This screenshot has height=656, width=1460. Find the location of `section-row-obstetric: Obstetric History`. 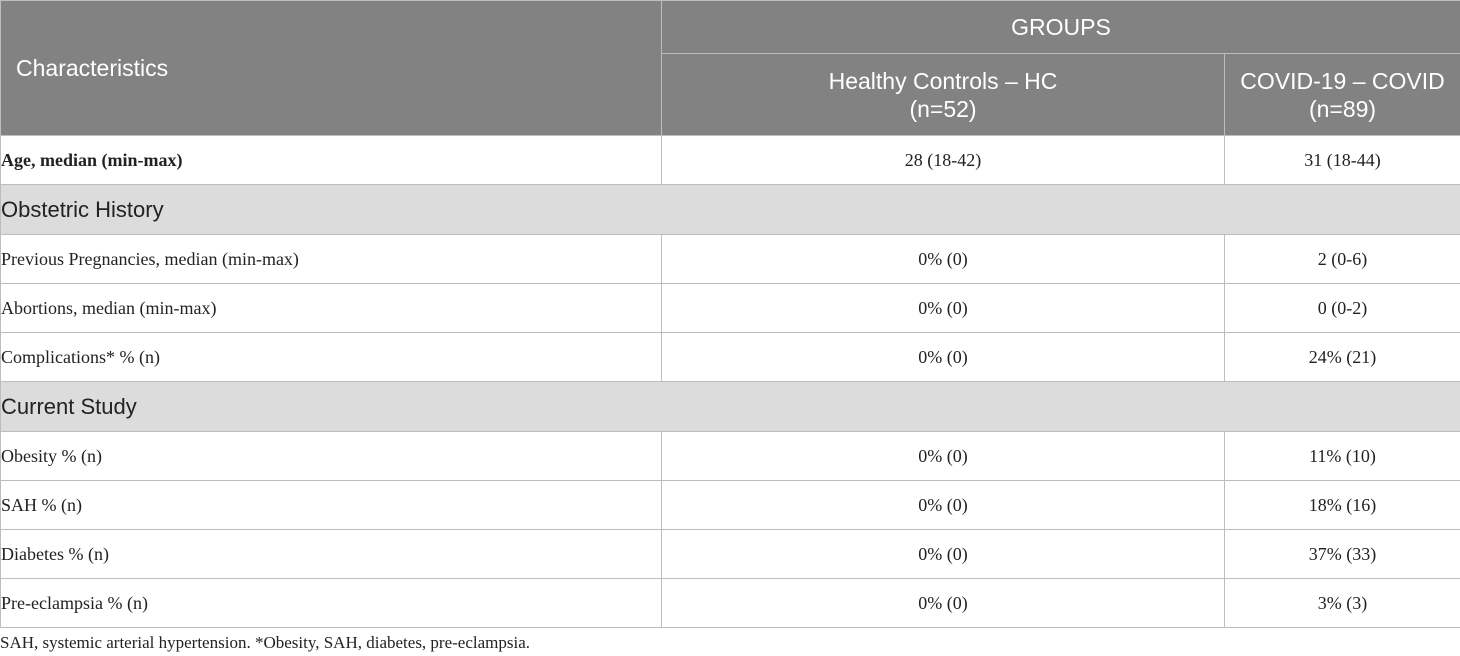

section-row-obstetric: Obstetric History is located at coordinates (730, 209).